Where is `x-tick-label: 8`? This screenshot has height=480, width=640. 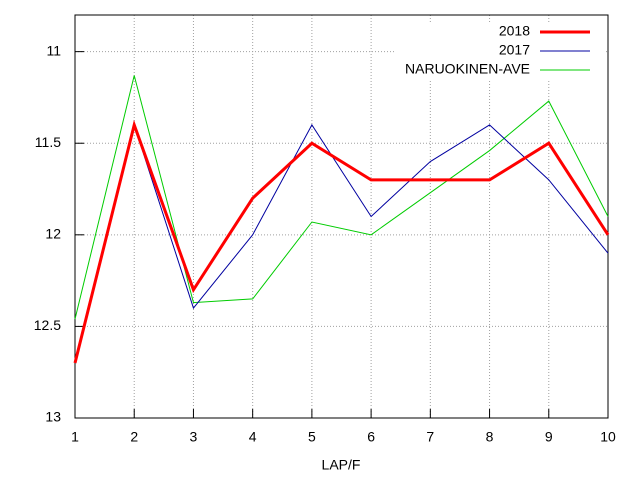
x-tick-label: 8 is located at coordinates (490, 437).